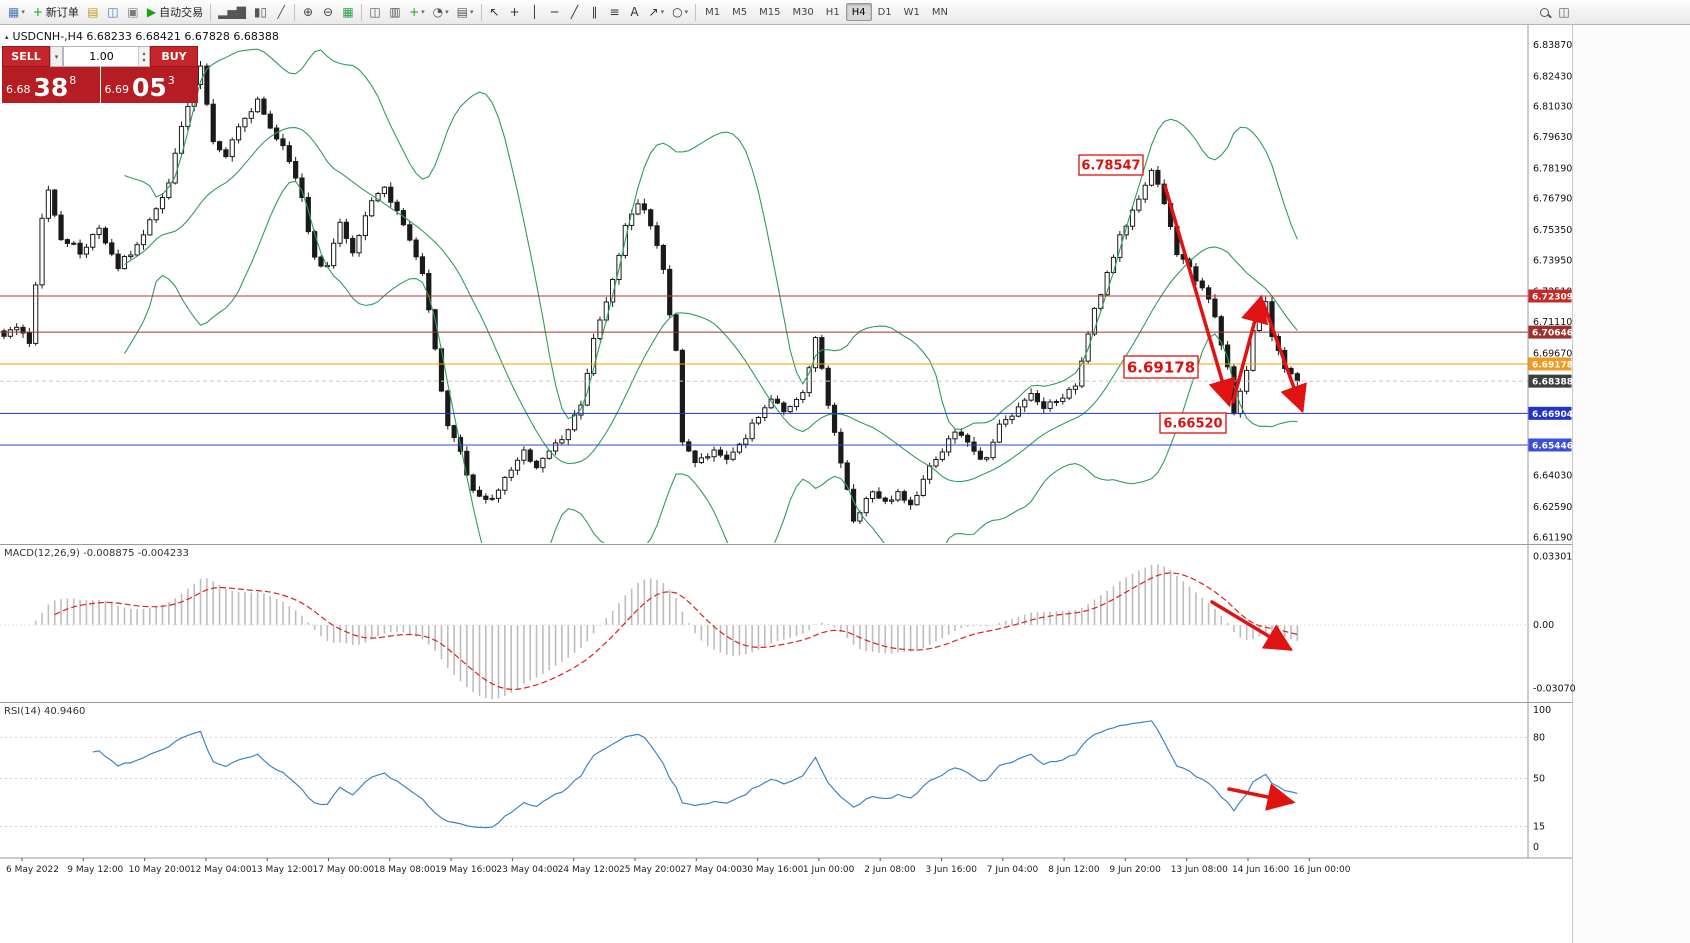 The width and height of the screenshot is (1690, 943). I want to click on new-order-button-label: 新订单, so click(62, 12).